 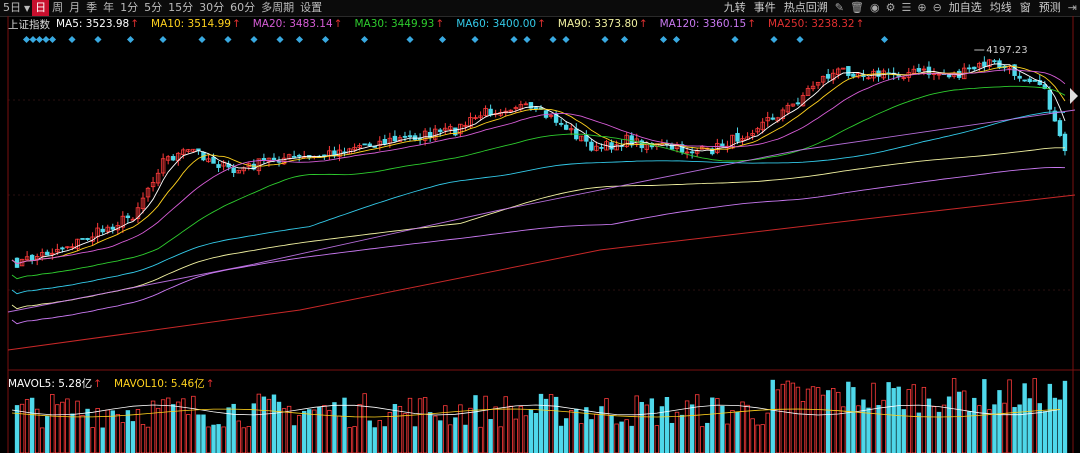 What do you see at coordinates (29, 24) in the screenshot?
I see `symbol-name: 上证指数` at bounding box center [29, 24].